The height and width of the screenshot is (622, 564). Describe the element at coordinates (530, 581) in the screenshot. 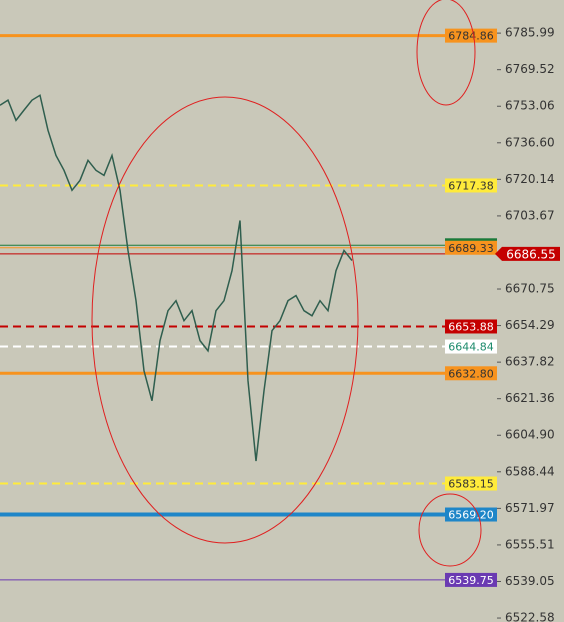

I see `y-tick-label: 6539.05` at that location.